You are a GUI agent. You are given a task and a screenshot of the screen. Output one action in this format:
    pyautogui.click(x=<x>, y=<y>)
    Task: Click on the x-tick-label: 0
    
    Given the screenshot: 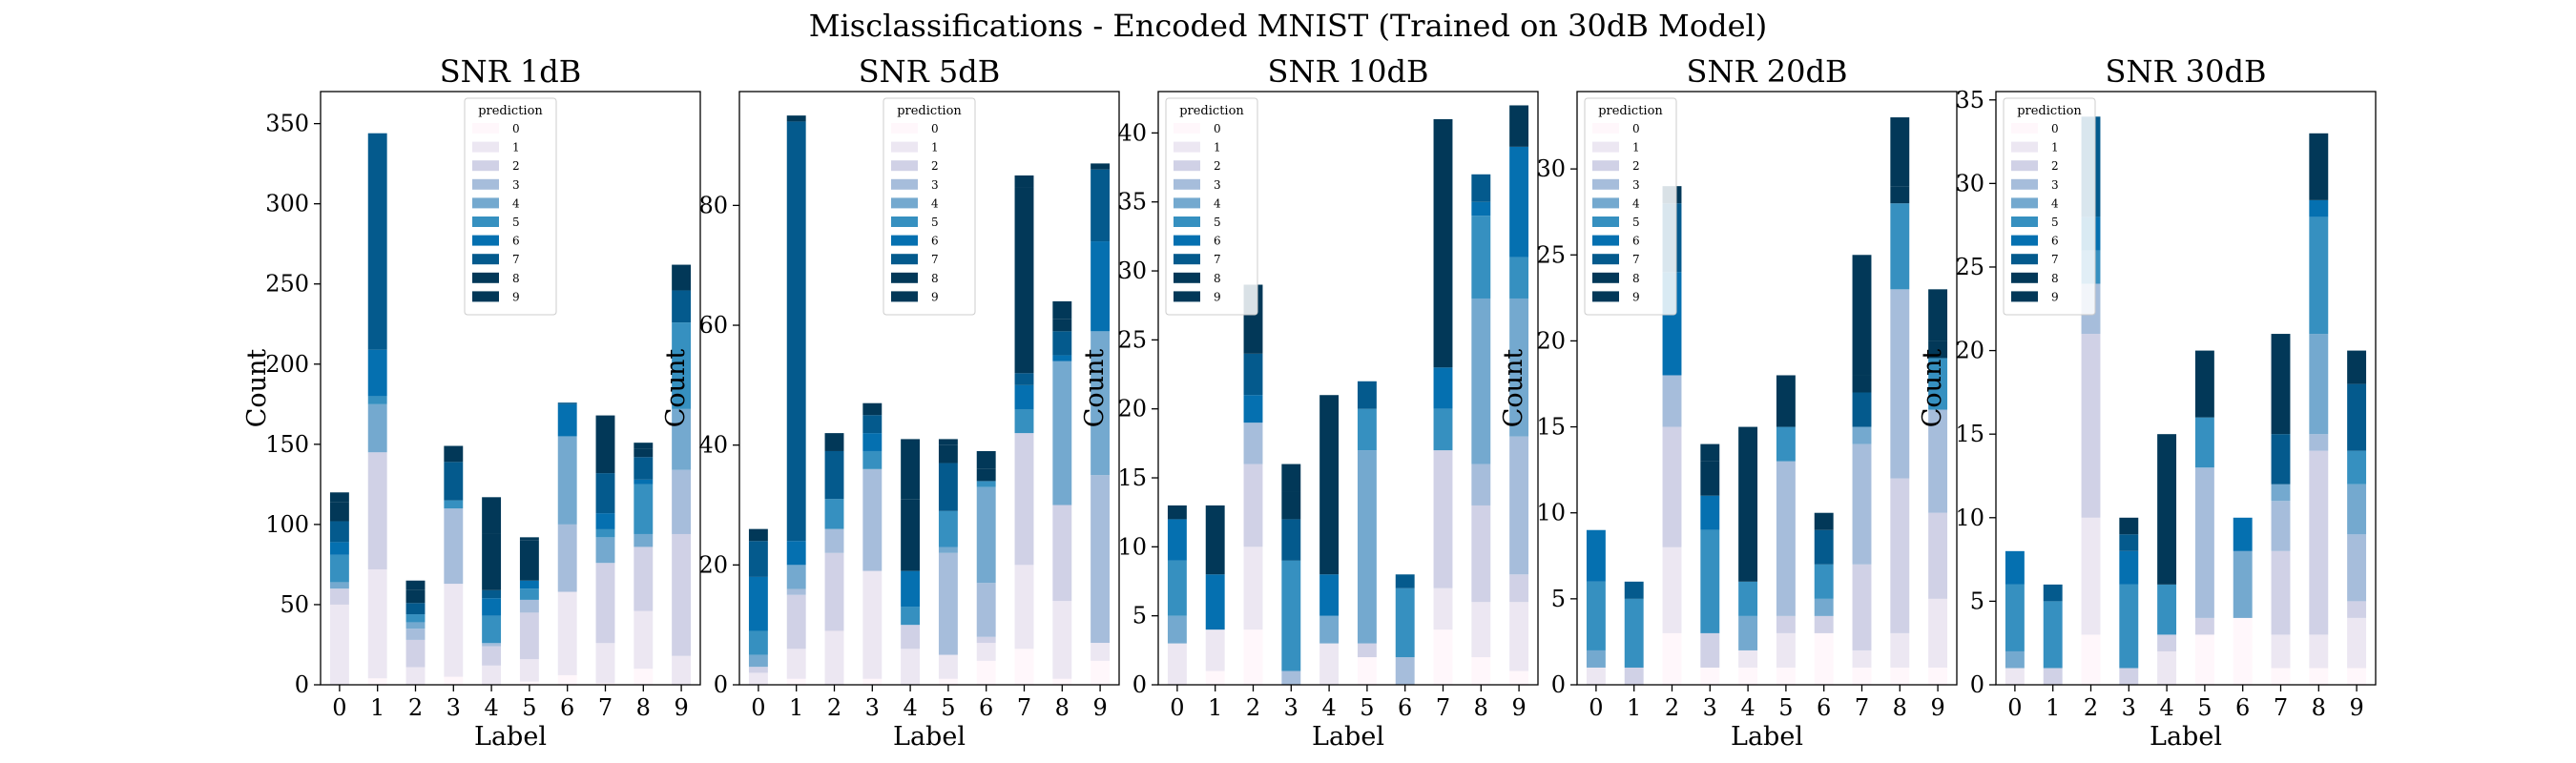 What is the action you would take?
    pyautogui.click(x=1177, y=707)
    